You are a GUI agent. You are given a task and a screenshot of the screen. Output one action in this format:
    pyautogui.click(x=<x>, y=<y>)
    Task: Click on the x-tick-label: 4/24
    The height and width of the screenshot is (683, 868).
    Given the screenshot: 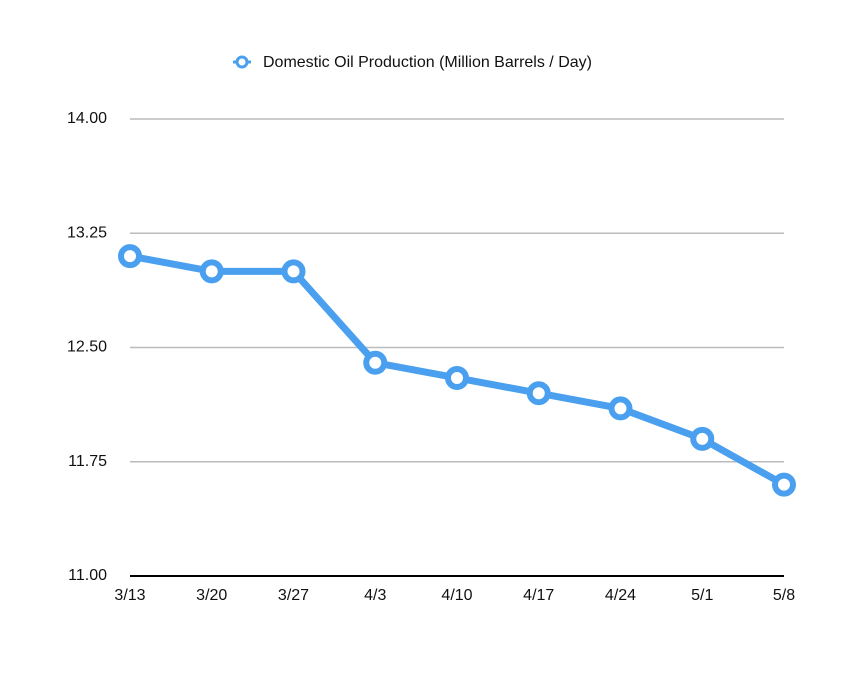 What is the action you would take?
    pyautogui.click(x=620, y=595)
    